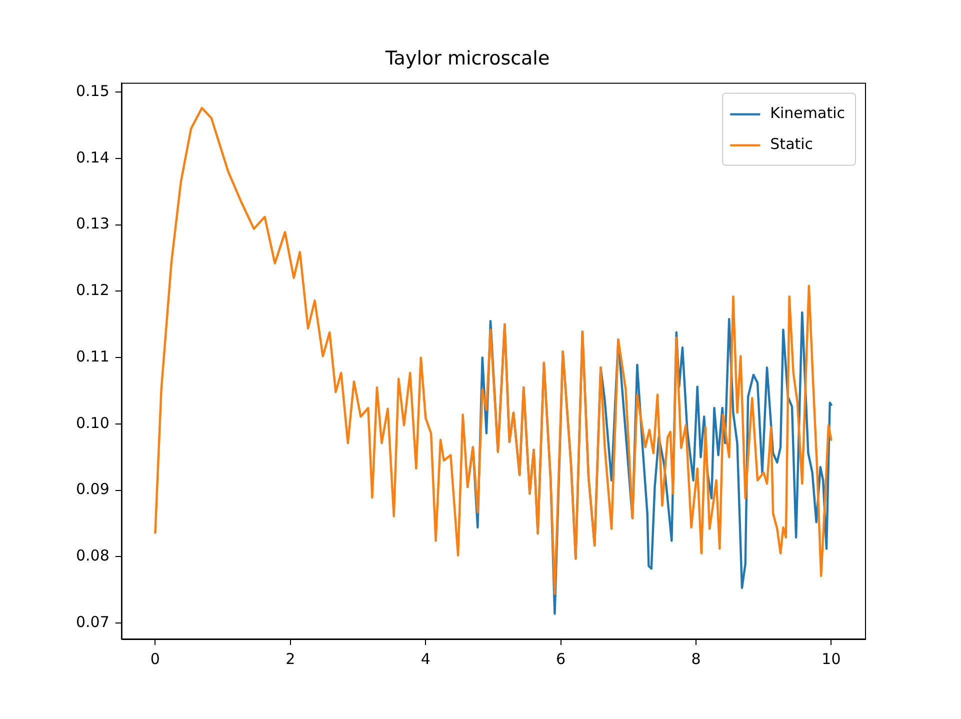 This screenshot has height=719, width=961. I want to click on y-tick-label: 0.09, so click(93, 489).